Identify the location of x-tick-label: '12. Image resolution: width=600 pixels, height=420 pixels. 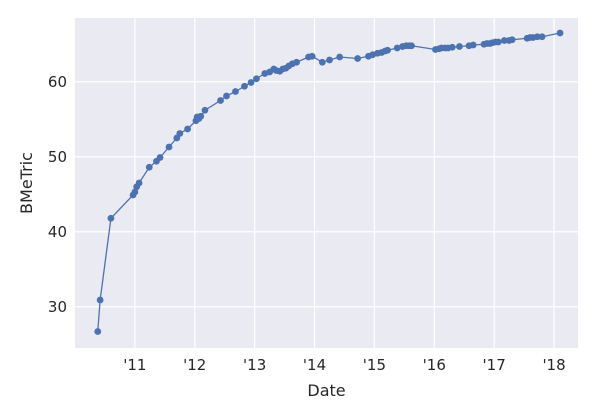
(194, 365).